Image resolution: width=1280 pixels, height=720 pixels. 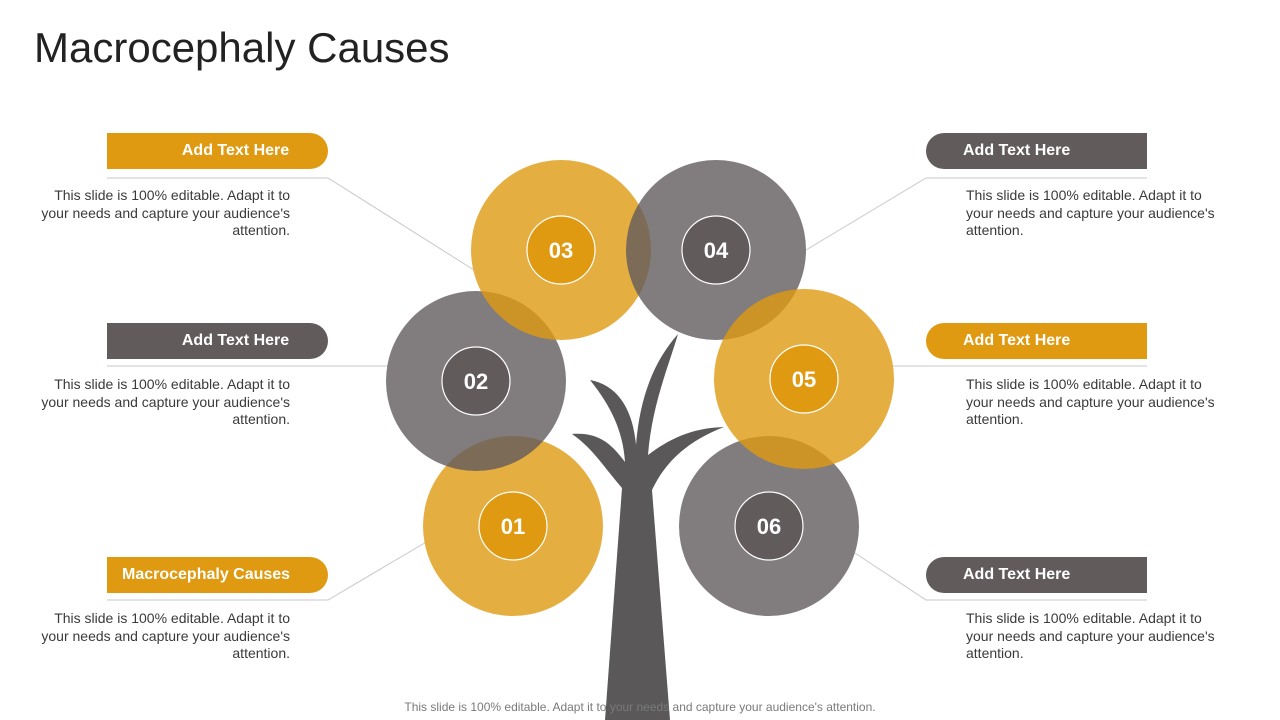 I want to click on heading-04: Add Text Here, so click(x=1036, y=151).